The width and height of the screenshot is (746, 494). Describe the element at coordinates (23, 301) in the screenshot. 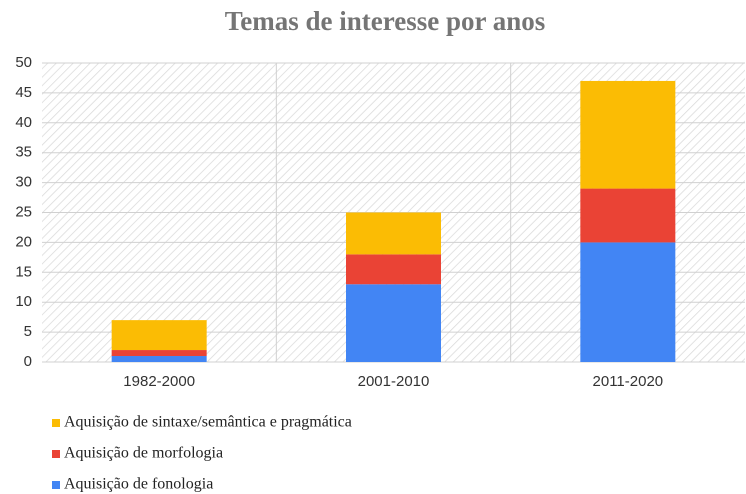

I see `y-tick-label: 10` at that location.